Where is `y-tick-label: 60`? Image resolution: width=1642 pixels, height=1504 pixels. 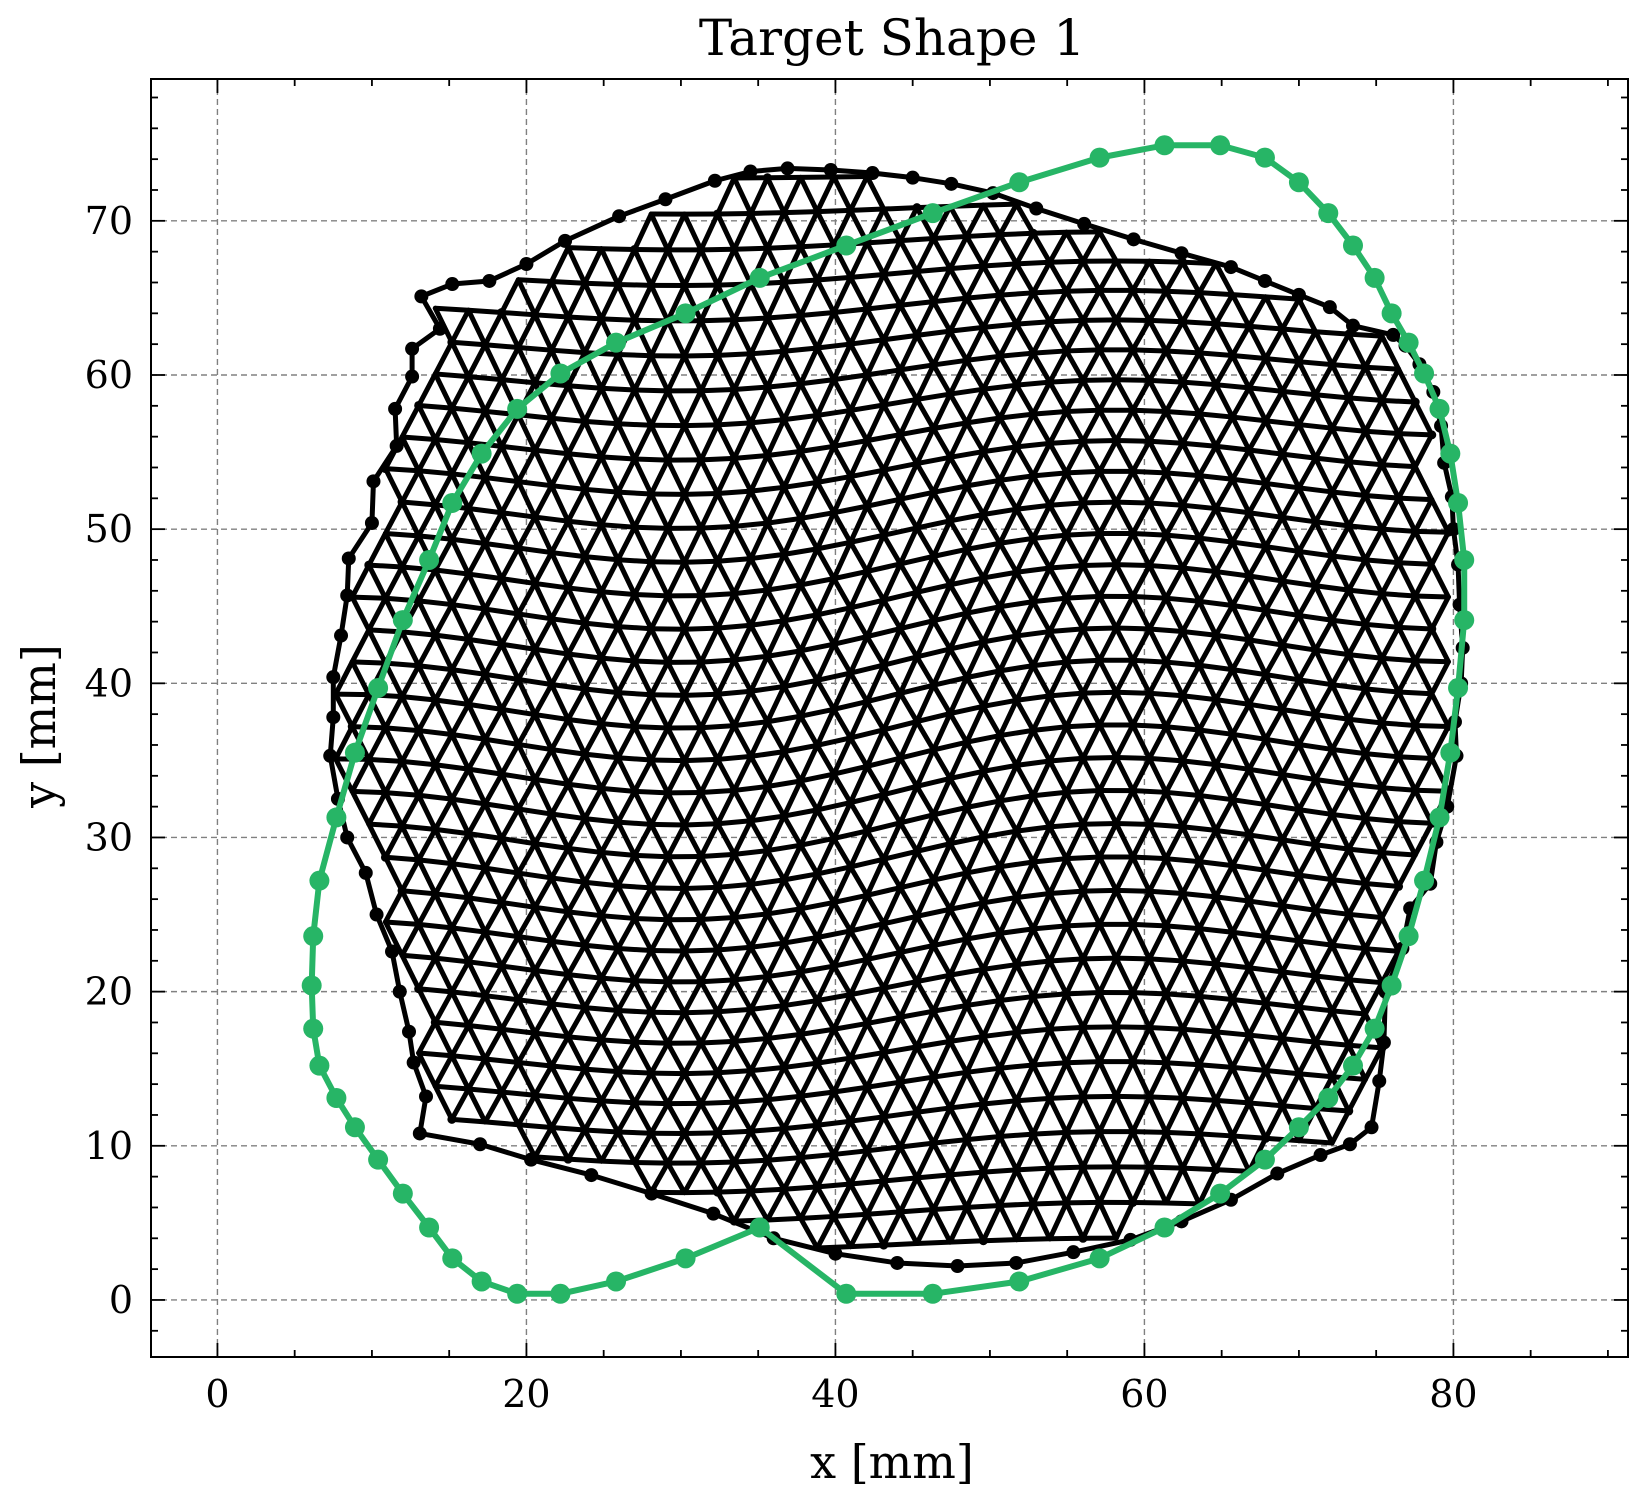
y-tick-label: 60 is located at coordinates (109, 375).